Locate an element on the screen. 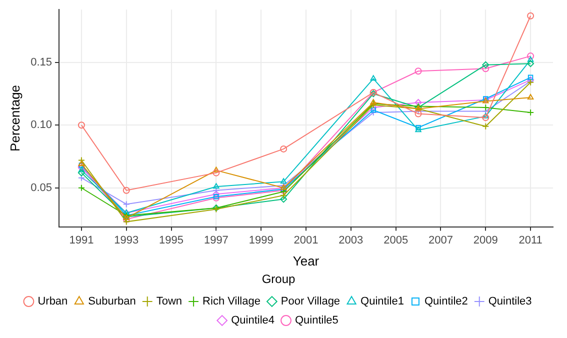  x-tick-label: 1997 is located at coordinates (216, 240).